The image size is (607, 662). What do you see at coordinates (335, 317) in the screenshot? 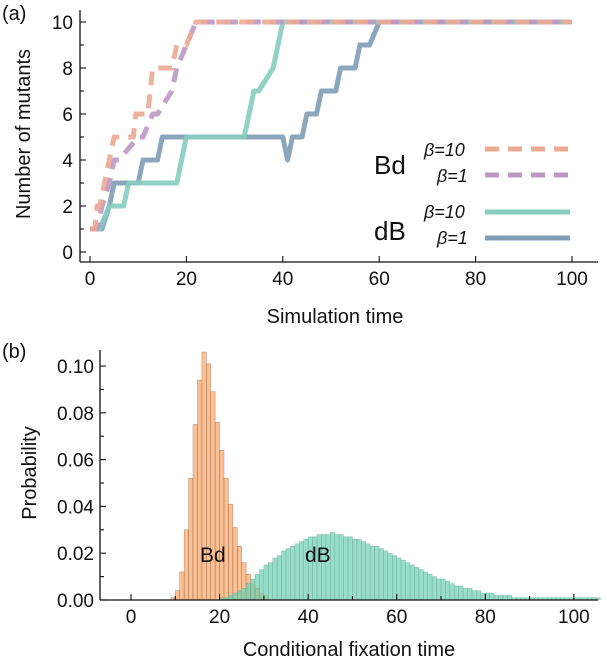
I see `panel-a-x-label: Simulation time` at bounding box center [335, 317].